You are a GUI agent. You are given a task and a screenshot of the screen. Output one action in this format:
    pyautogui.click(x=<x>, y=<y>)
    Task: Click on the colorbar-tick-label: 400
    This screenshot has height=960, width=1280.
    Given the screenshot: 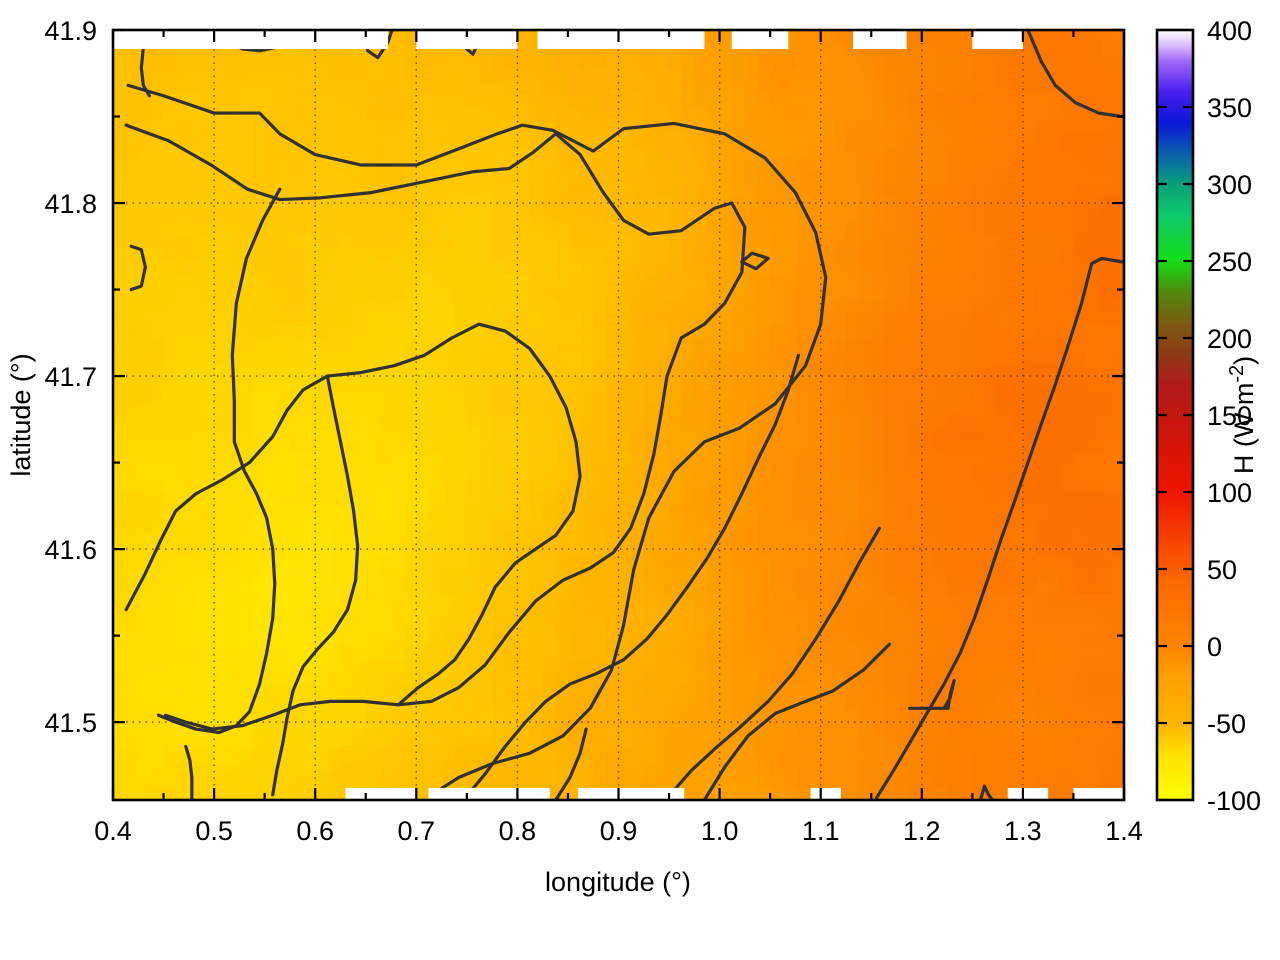 What is the action you would take?
    pyautogui.click(x=1229, y=31)
    